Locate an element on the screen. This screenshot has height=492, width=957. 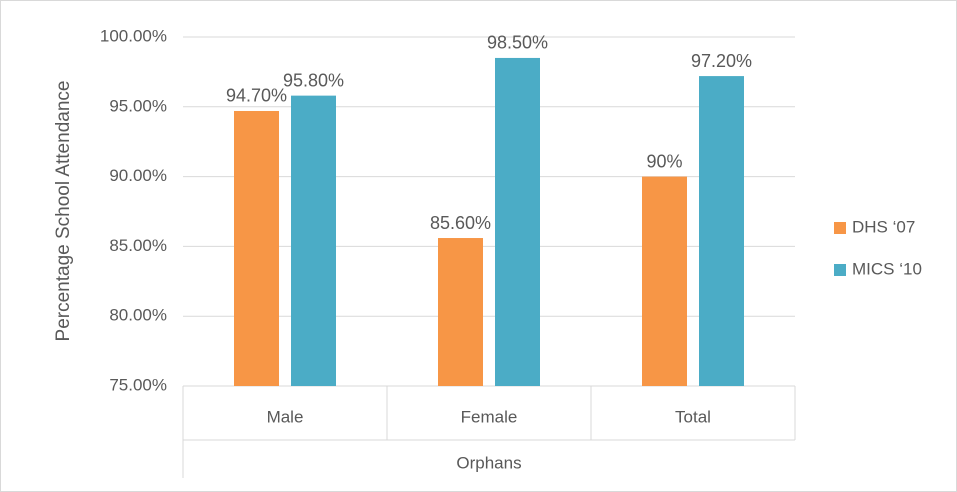
data-label: 95.80% is located at coordinates (313, 80).